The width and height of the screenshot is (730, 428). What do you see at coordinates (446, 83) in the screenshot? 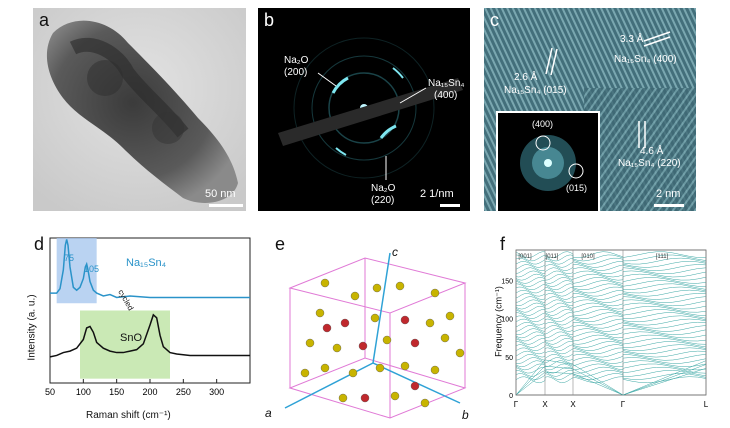
I see `annot-na15sn4-name: Na₁₅Sn₄` at bounding box center [446, 83].